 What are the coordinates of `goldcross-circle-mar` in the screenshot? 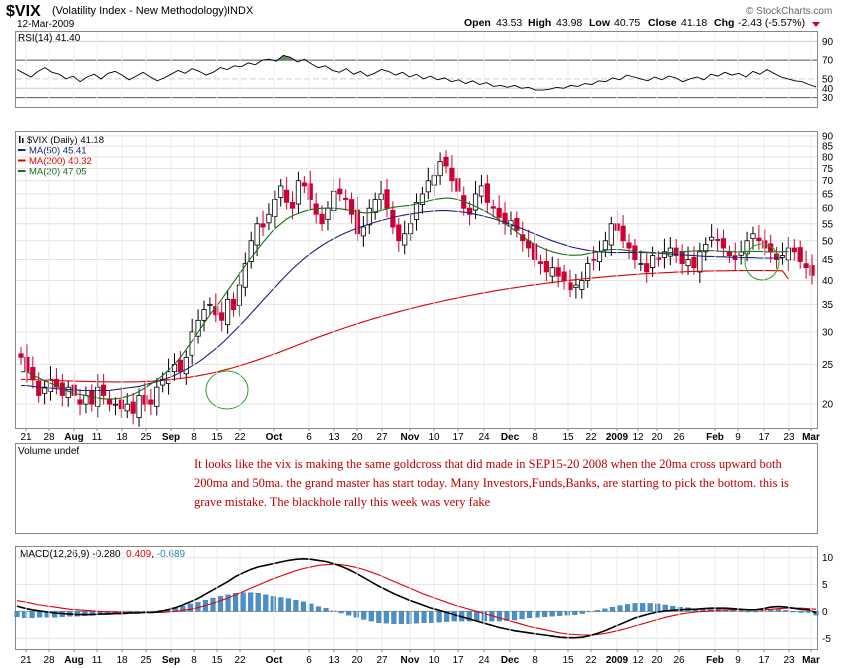 It's located at (762, 262).